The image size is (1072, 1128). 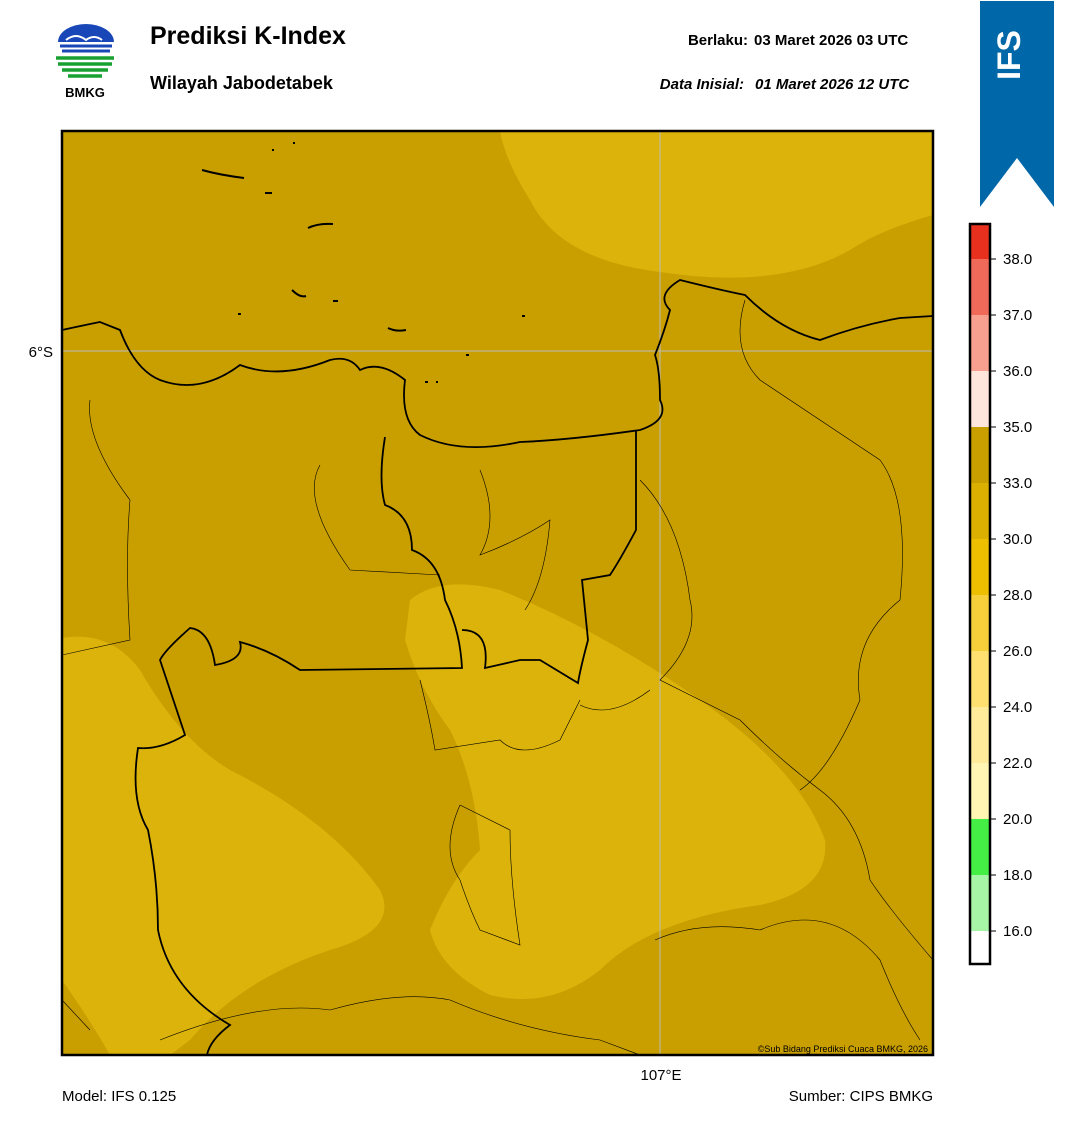 What do you see at coordinates (832, 84) in the screenshot?
I see `init-time: 01 Maret 2026 12 UTC` at bounding box center [832, 84].